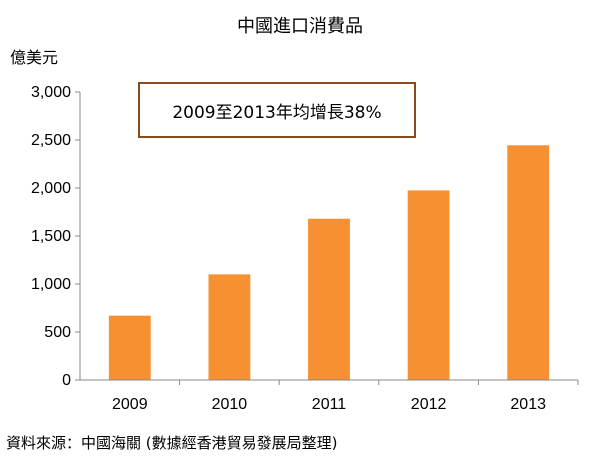 The height and width of the screenshot is (464, 600). What do you see at coordinates (66, 380) in the screenshot?
I see `y-tick-label: 0` at bounding box center [66, 380].